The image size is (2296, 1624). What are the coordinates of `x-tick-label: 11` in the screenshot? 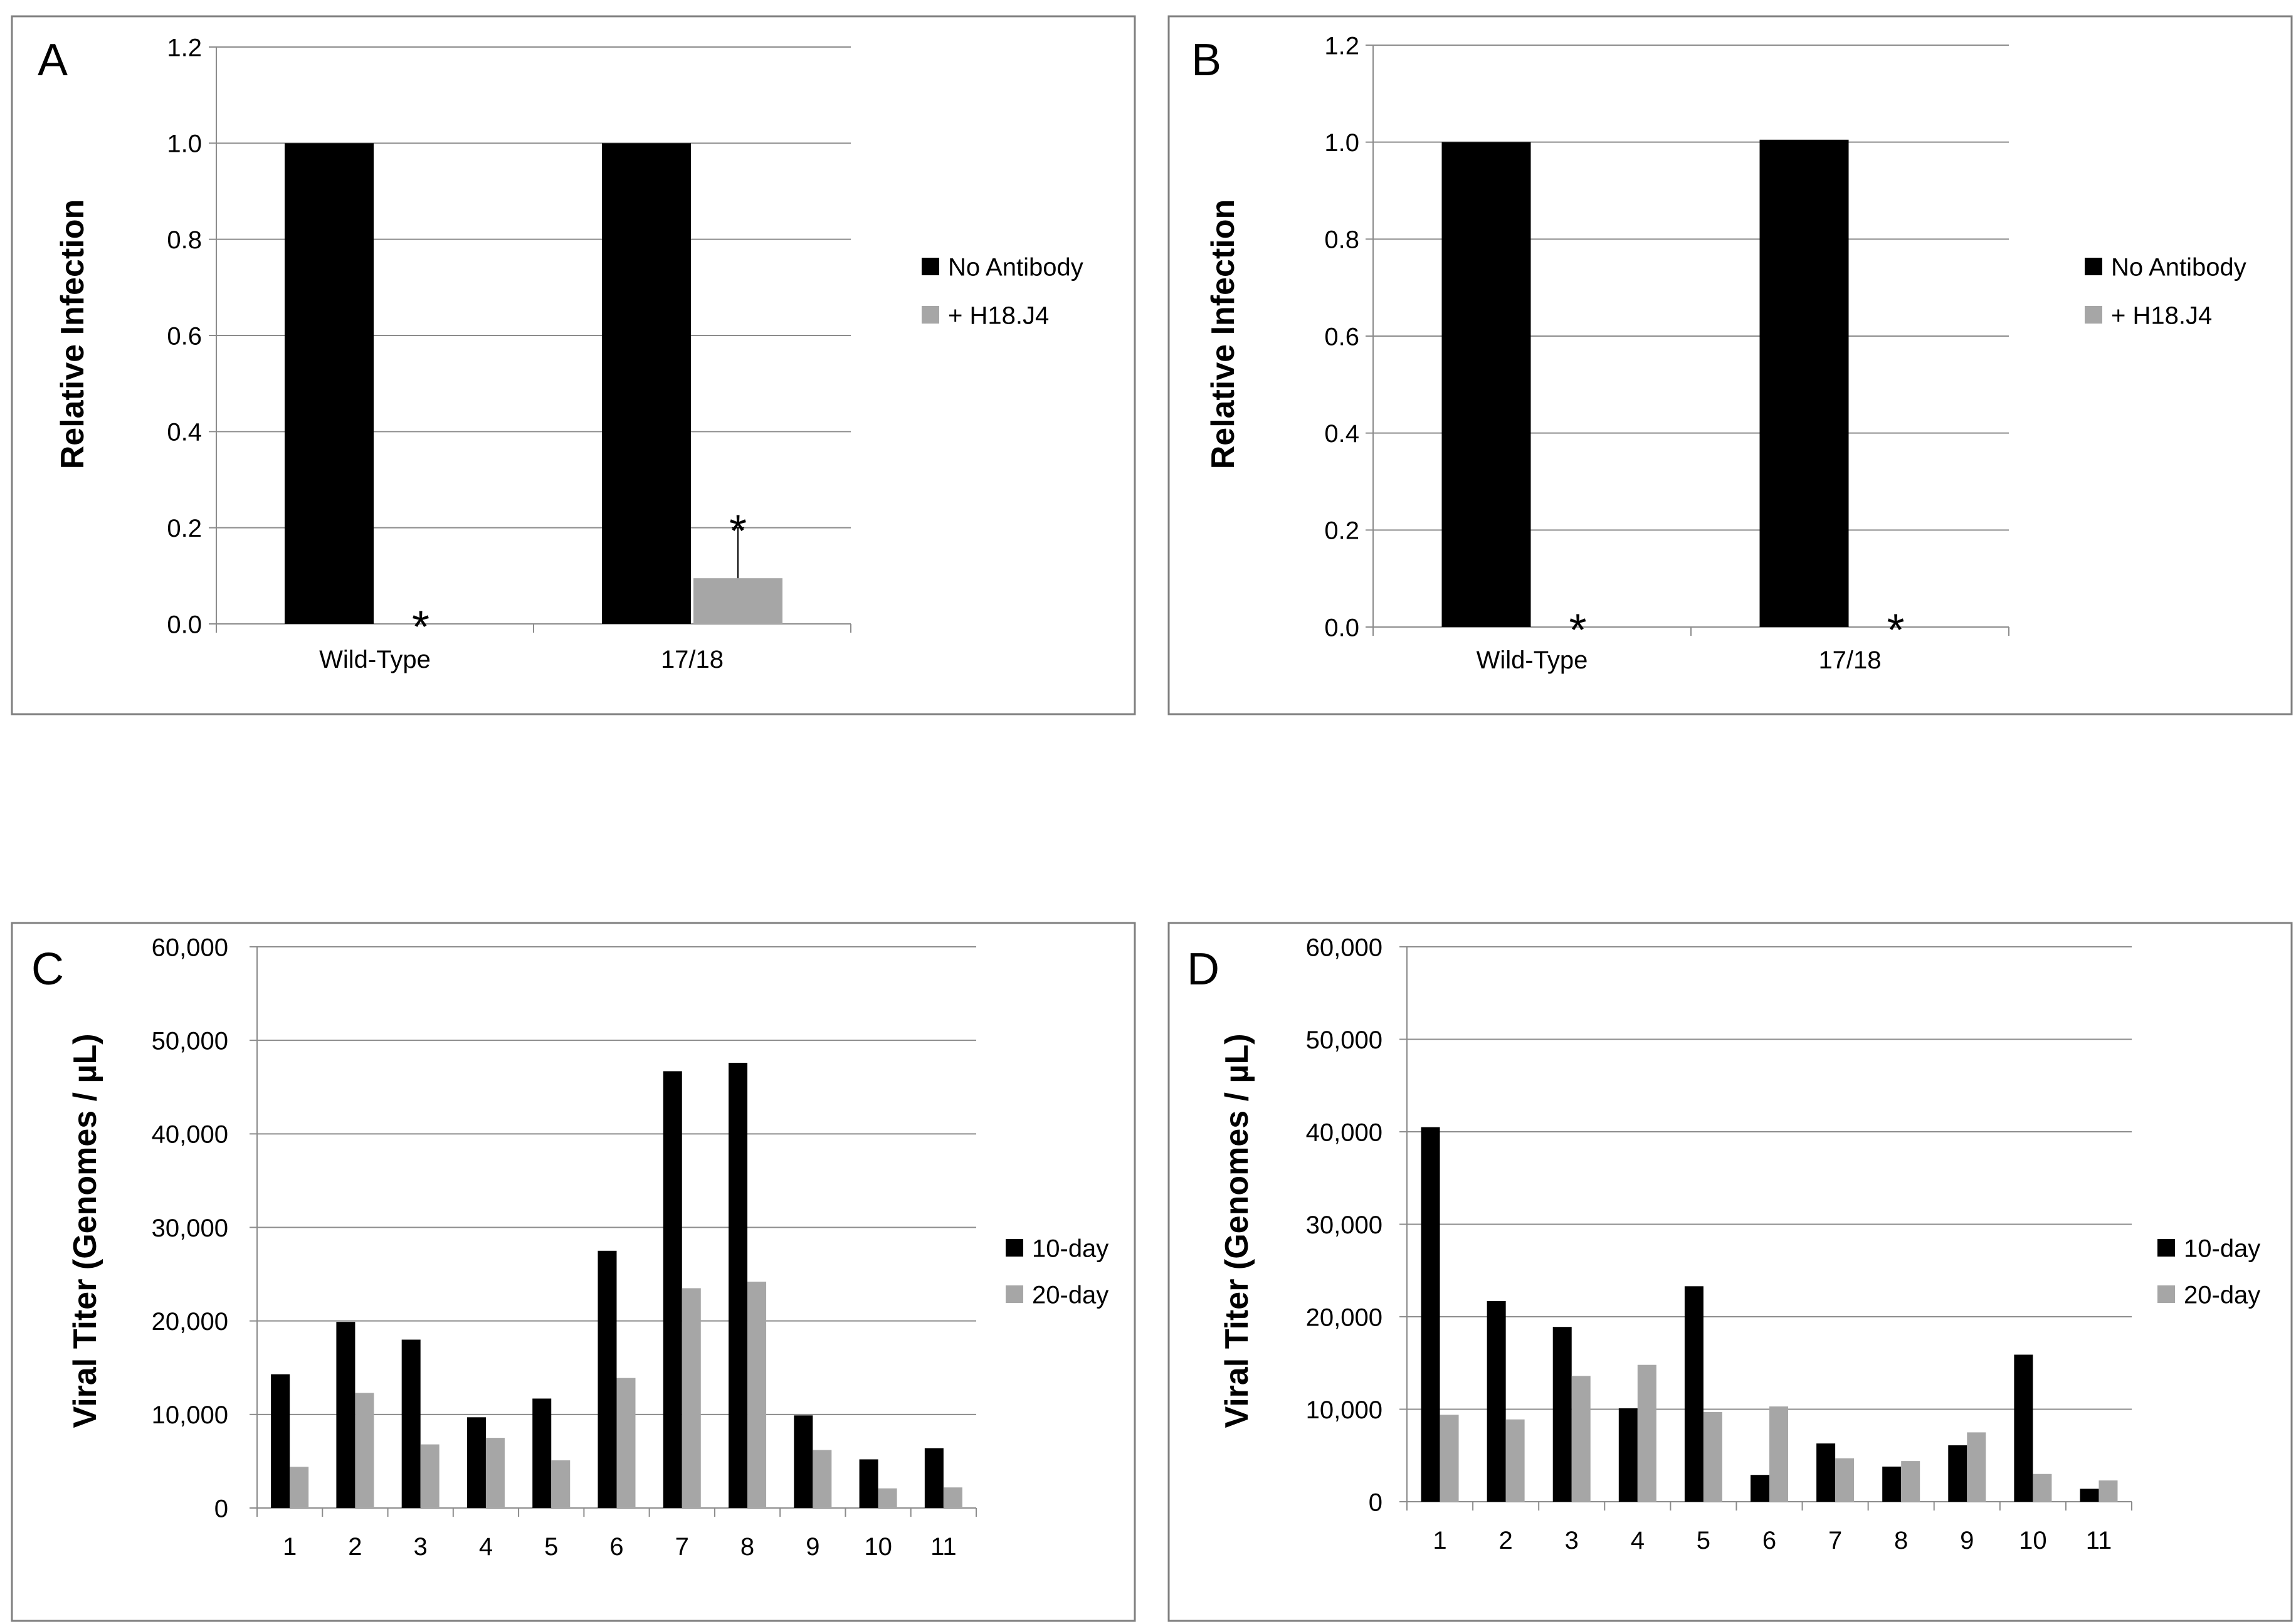 It's located at (943, 1547).